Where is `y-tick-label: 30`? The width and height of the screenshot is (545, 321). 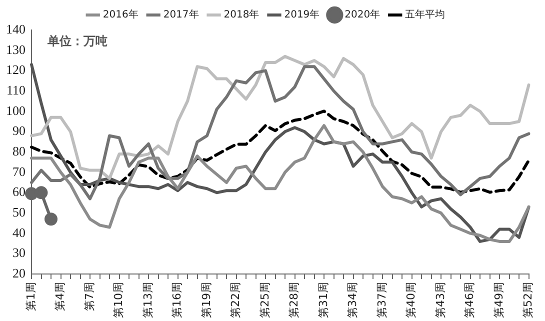 y-tick-label: 30 is located at coordinates (19, 252).